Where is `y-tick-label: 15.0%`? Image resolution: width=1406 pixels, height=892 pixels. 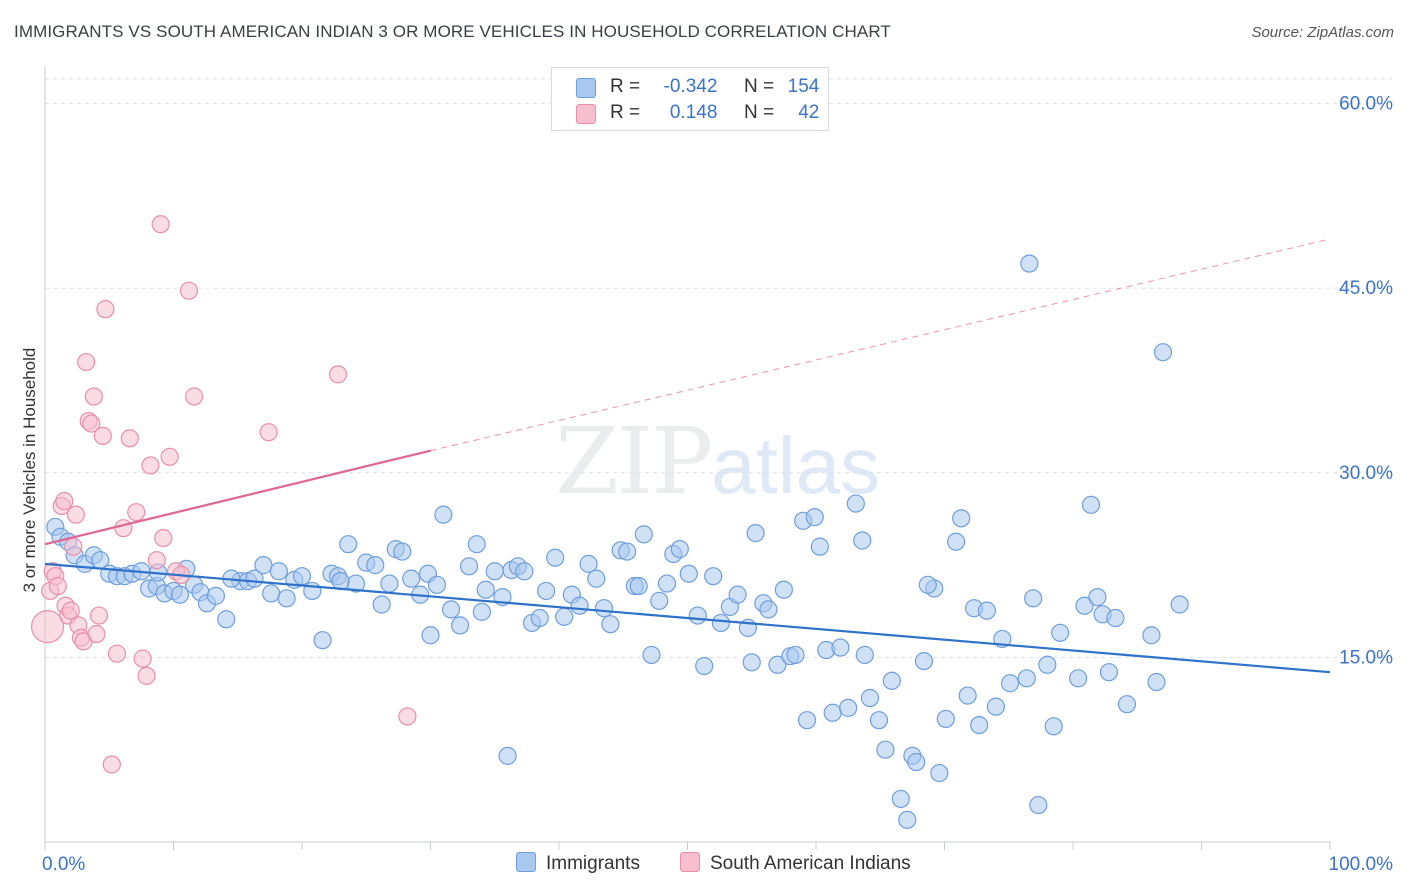
y-tick-label: 15.0% is located at coordinates (1366, 657).